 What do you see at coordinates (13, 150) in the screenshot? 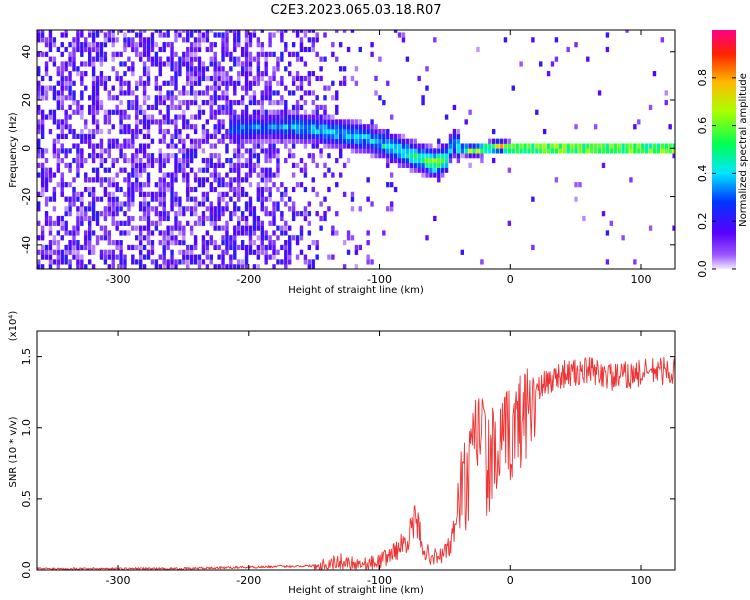
I see `spectrogram-y-axis-label: Frequency (Hz)` at bounding box center [13, 150].